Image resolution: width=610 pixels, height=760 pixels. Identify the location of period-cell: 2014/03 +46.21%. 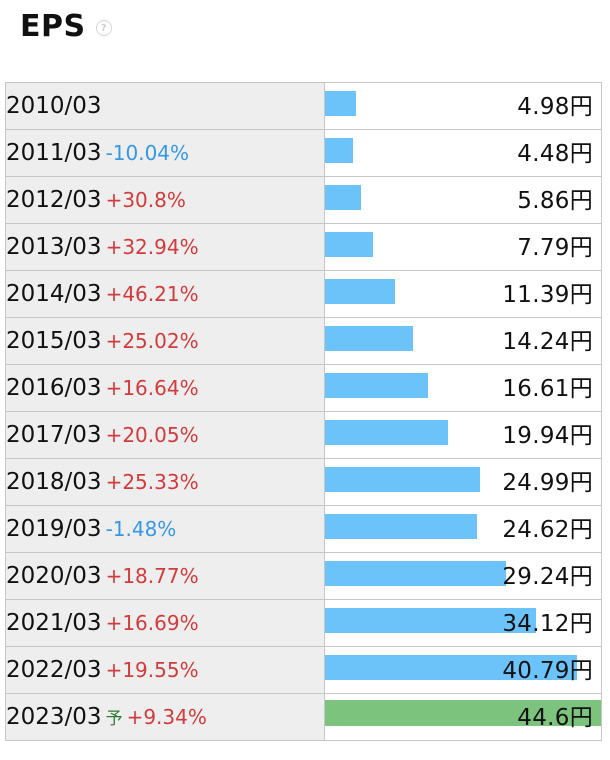
(165, 294).